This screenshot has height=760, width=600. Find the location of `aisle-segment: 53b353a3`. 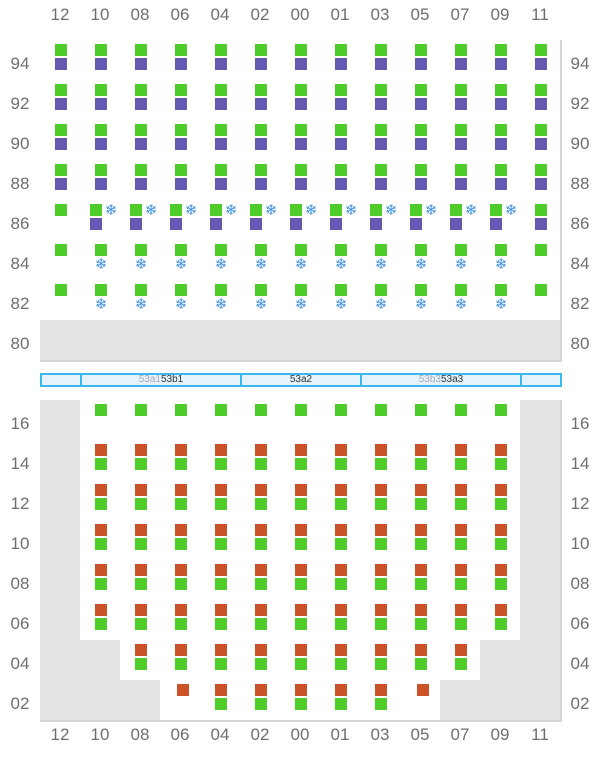

aisle-segment: 53b353a3 is located at coordinates (441, 380).